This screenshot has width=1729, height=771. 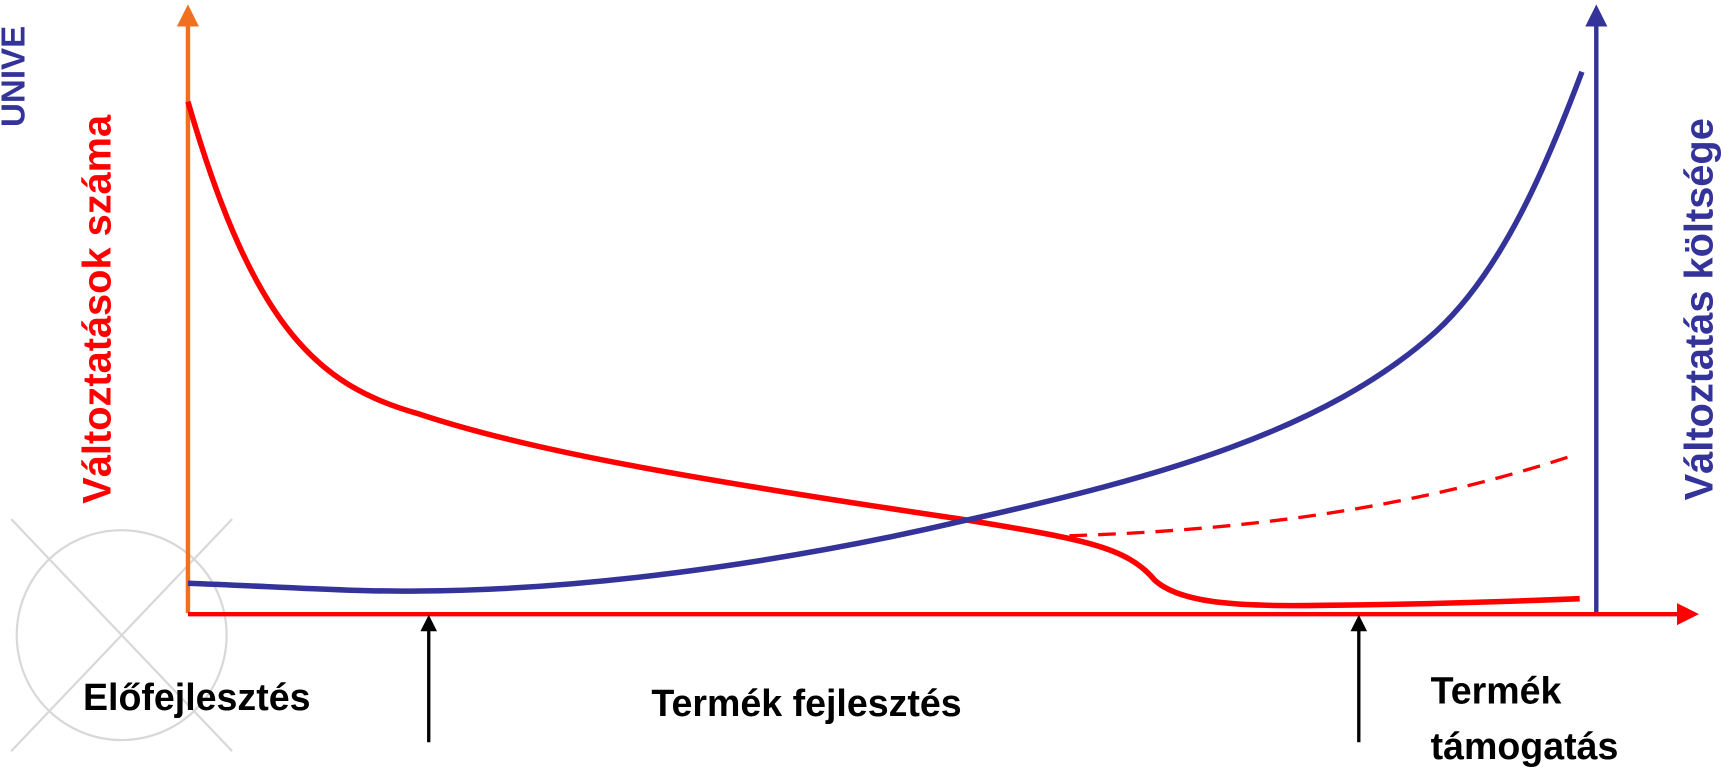 I want to click on phase-label: Termék, so click(x=1496, y=691).